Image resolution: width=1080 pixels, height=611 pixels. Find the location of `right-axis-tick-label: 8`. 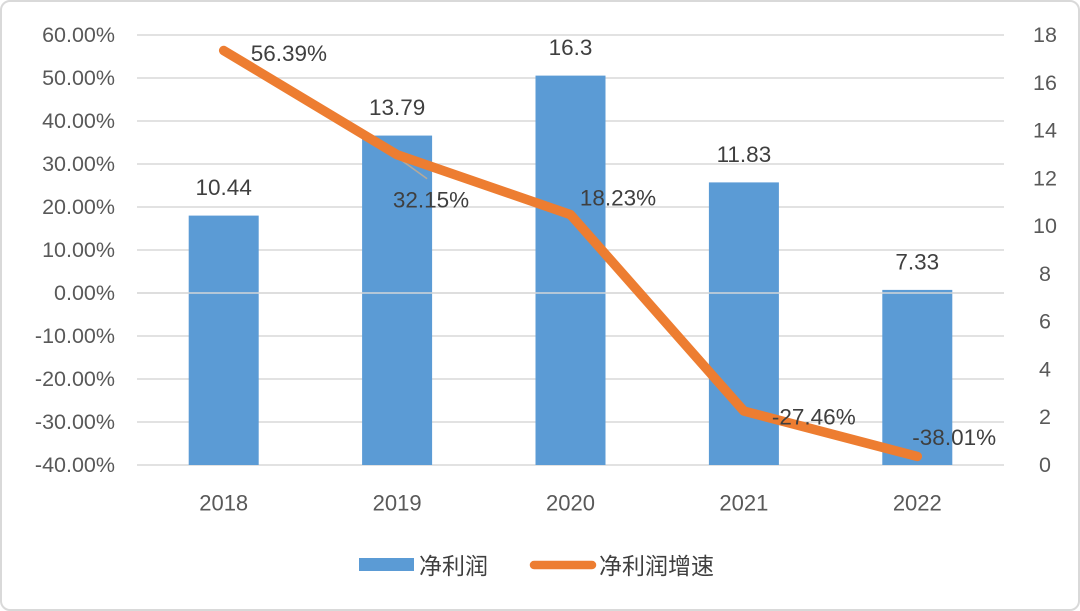

right-axis-tick-label: 8 is located at coordinates (1045, 274).